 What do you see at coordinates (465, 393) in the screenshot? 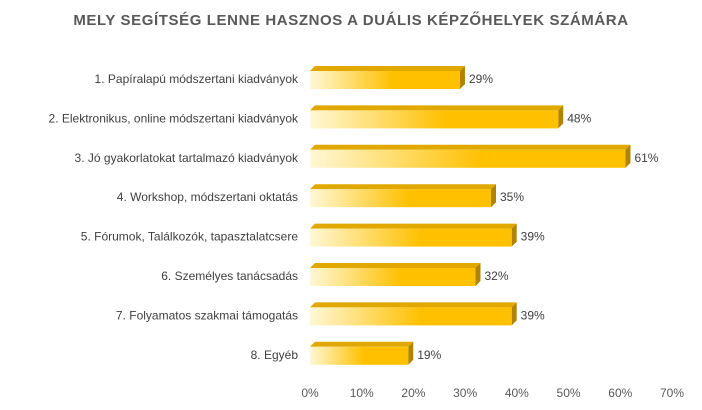
I see `x-tick-label: 30%` at bounding box center [465, 393].